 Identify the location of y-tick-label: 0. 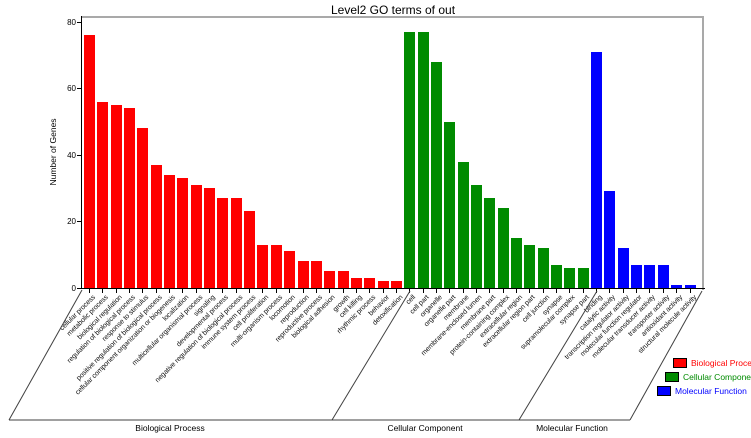
(73, 288).